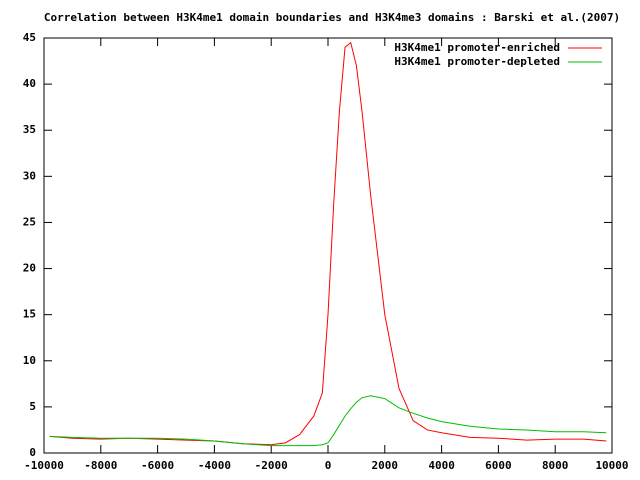 This screenshot has width=640, height=480. I want to click on x-tick-label: 8000, so click(555, 465).